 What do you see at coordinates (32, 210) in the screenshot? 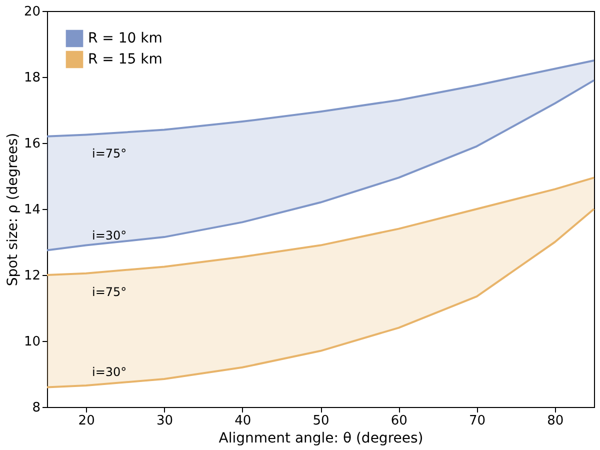
I see `y-tick-label: 14` at bounding box center [32, 210].